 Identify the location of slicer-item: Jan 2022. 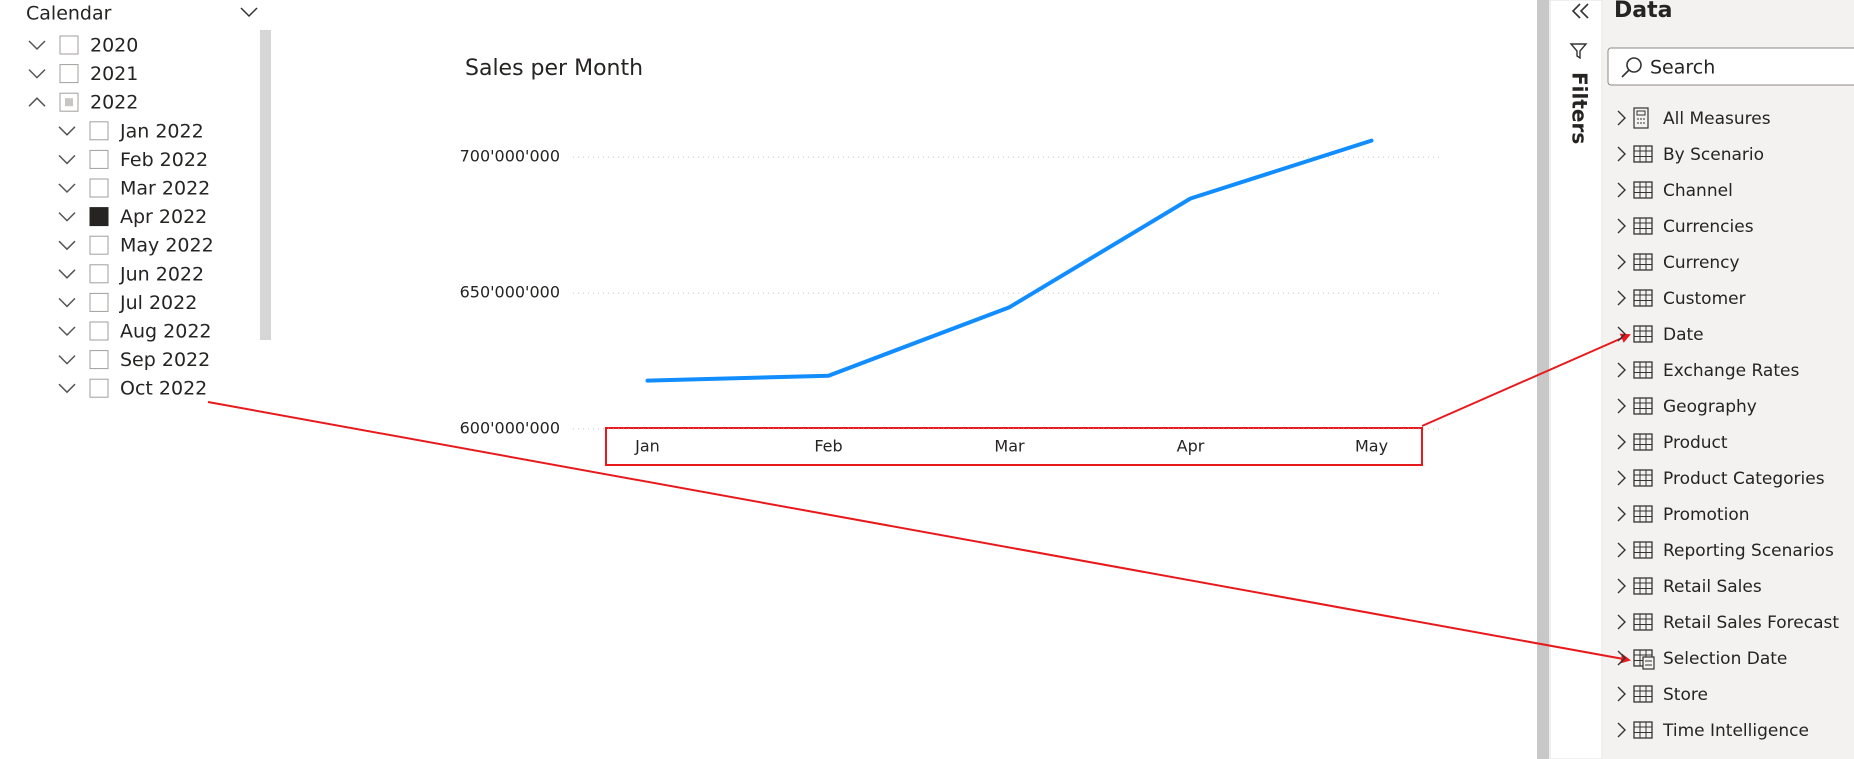
(161, 131).